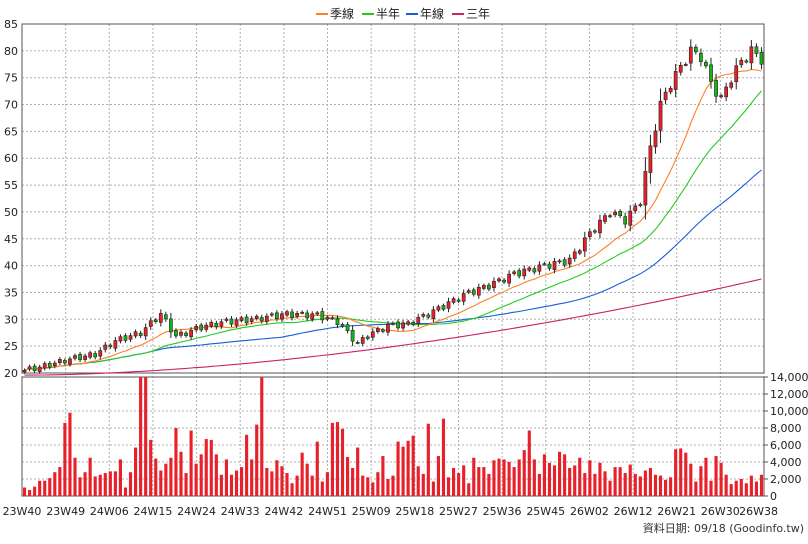 The width and height of the screenshot is (808, 544). I want to click on legend-label: 三年, so click(478, 14).